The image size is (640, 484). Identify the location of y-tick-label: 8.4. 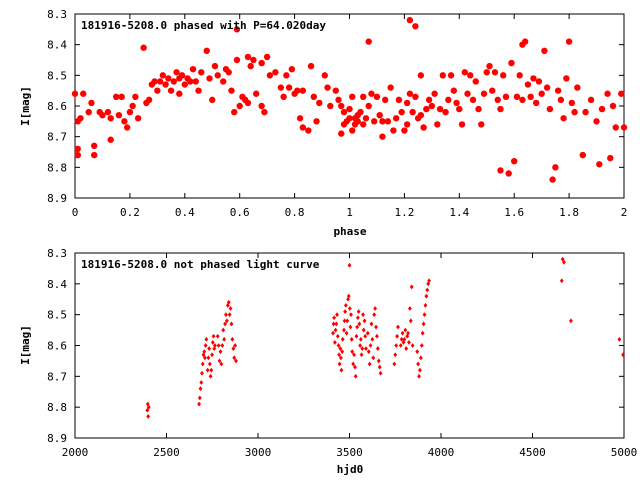
(57, 284).